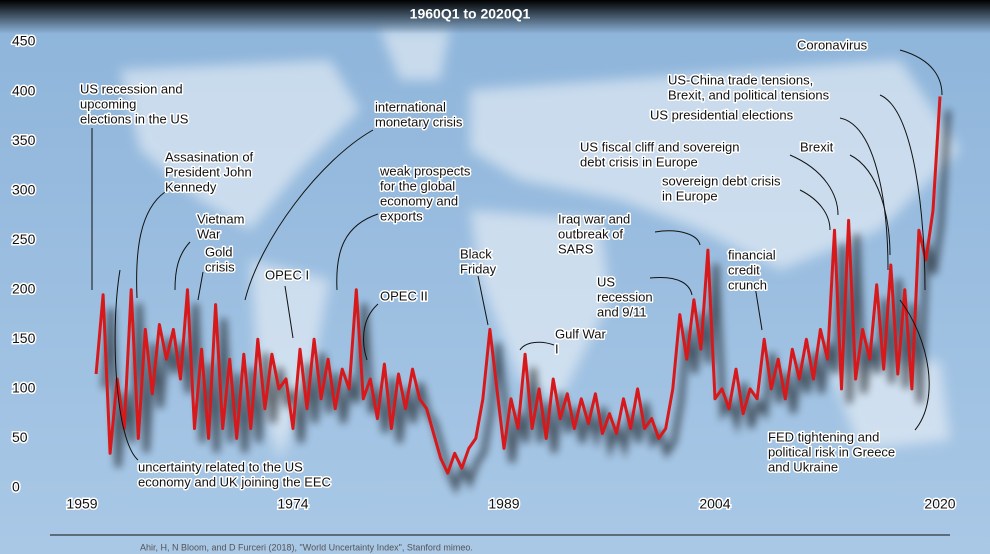  What do you see at coordinates (220, 466) in the screenshot?
I see `annotation: uncertainty related to the US` at bounding box center [220, 466].